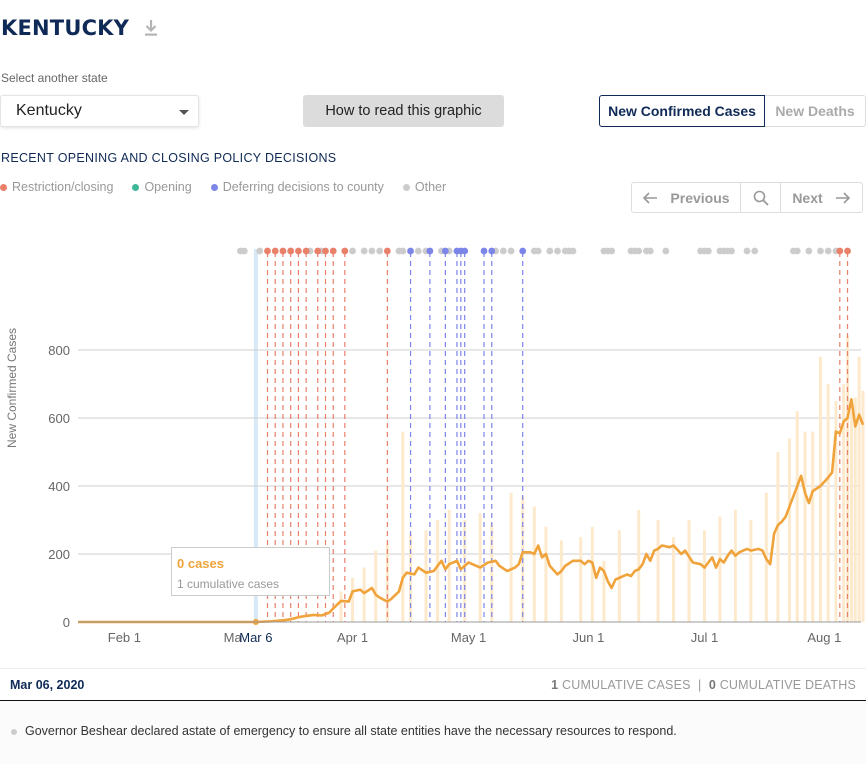 The width and height of the screenshot is (866, 764). I want to click on x-tick-label: Feb 1, so click(124, 637).